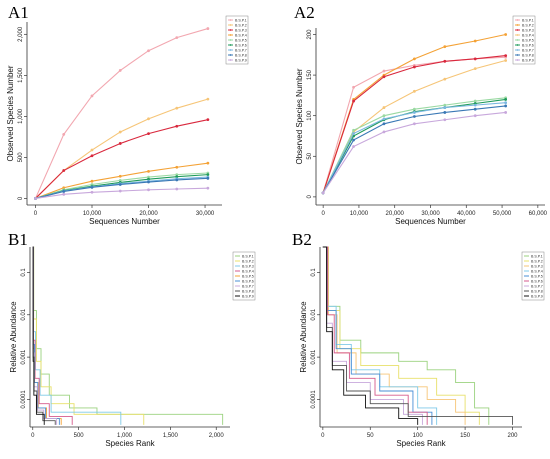 This screenshot has width=550, height=459. What do you see at coordinates (359, 214) in the screenshot?
I see `x-tick-label: 10,000` at bounding box center [359, 214].